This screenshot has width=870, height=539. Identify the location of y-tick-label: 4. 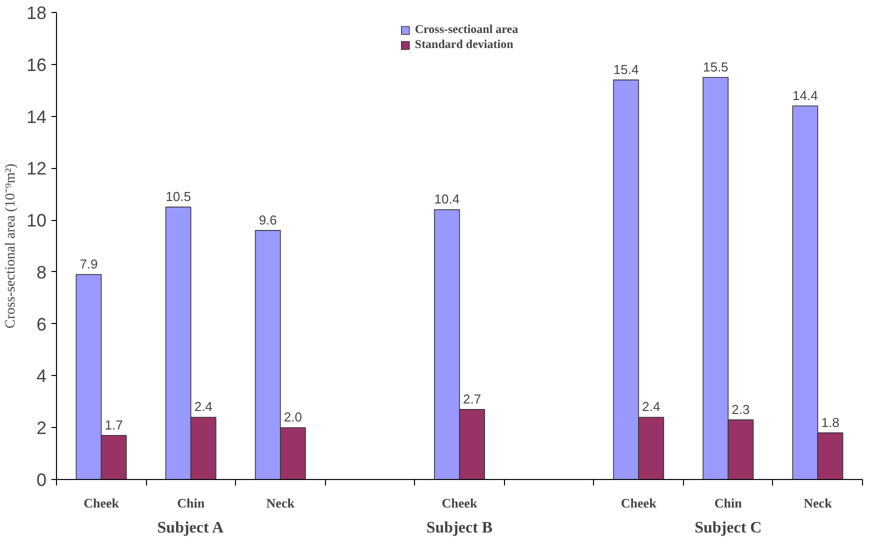
(41, 376).